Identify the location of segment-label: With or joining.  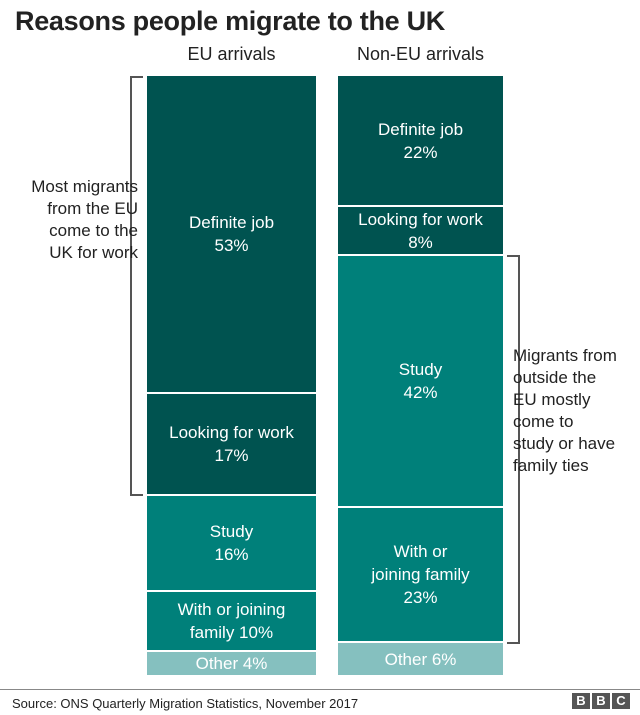
(231, 609).